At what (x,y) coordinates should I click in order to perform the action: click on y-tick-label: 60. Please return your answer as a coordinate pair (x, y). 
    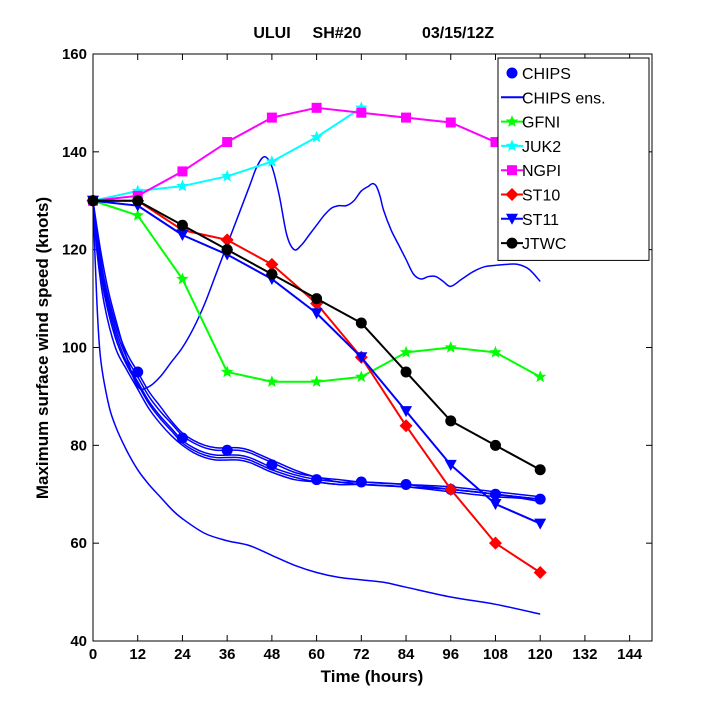
    Looking at the image, I should click on (78, 543).